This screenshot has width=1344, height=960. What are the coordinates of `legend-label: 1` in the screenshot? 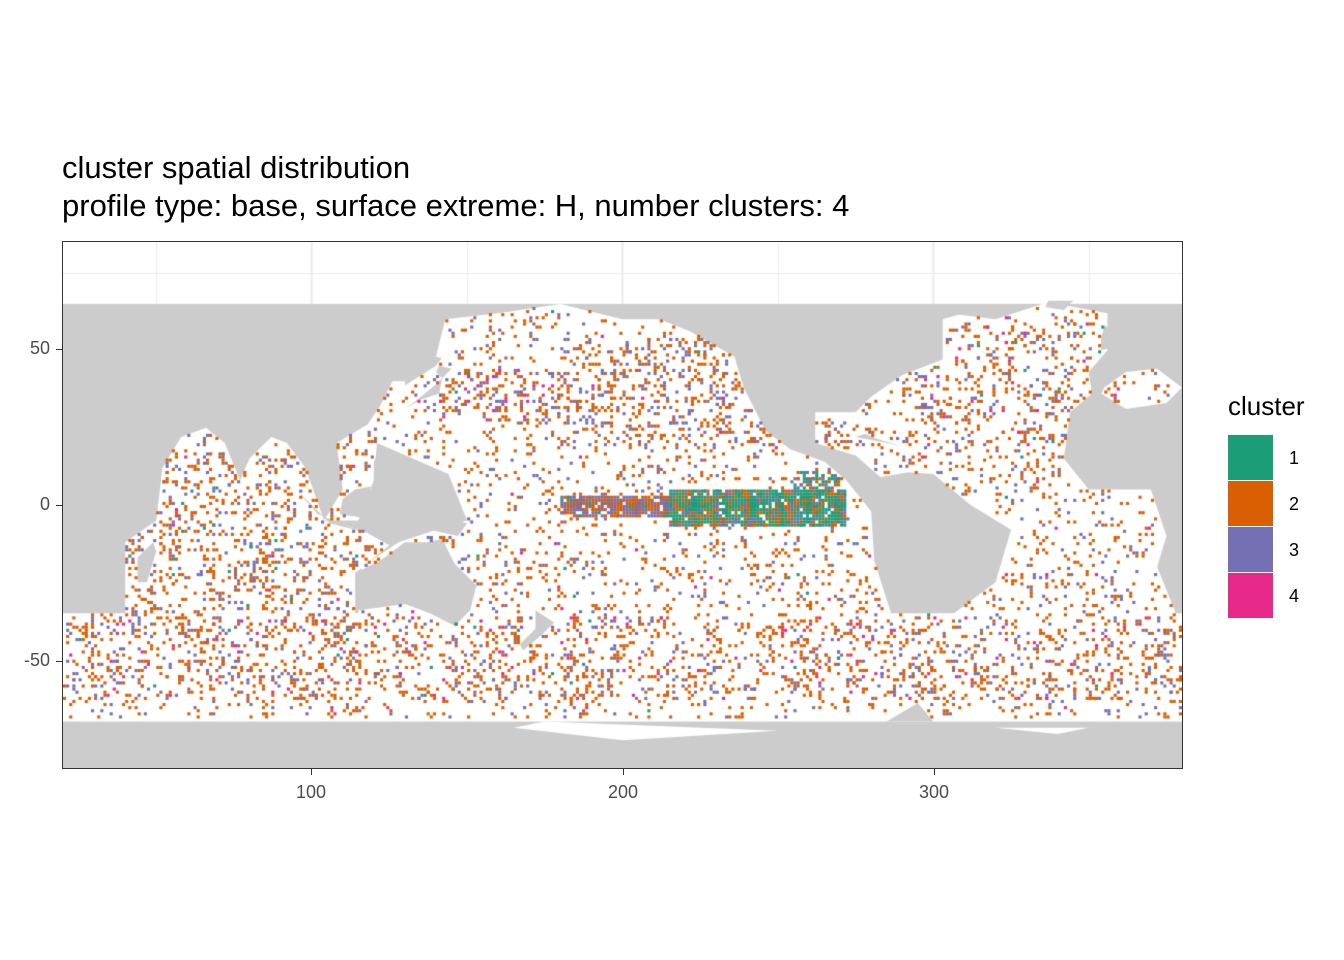 It's located at (1294, 458).